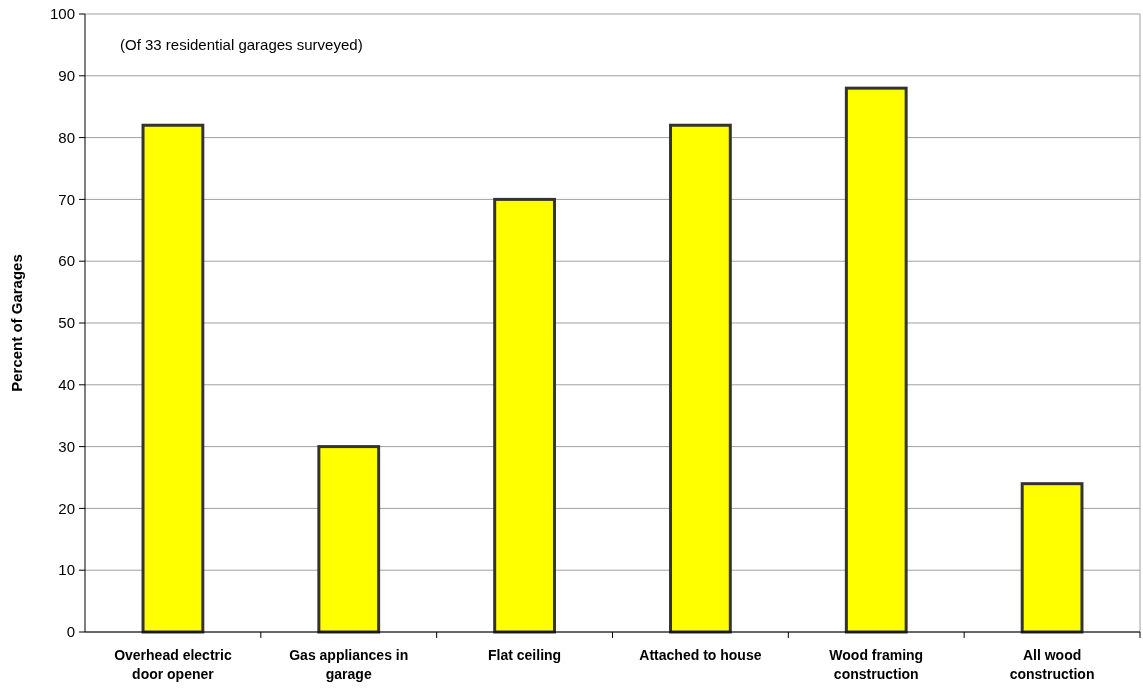  Describe the element at coordinates (66, 261) in the screenshot. I see `y-tick-label: 60` at that location.